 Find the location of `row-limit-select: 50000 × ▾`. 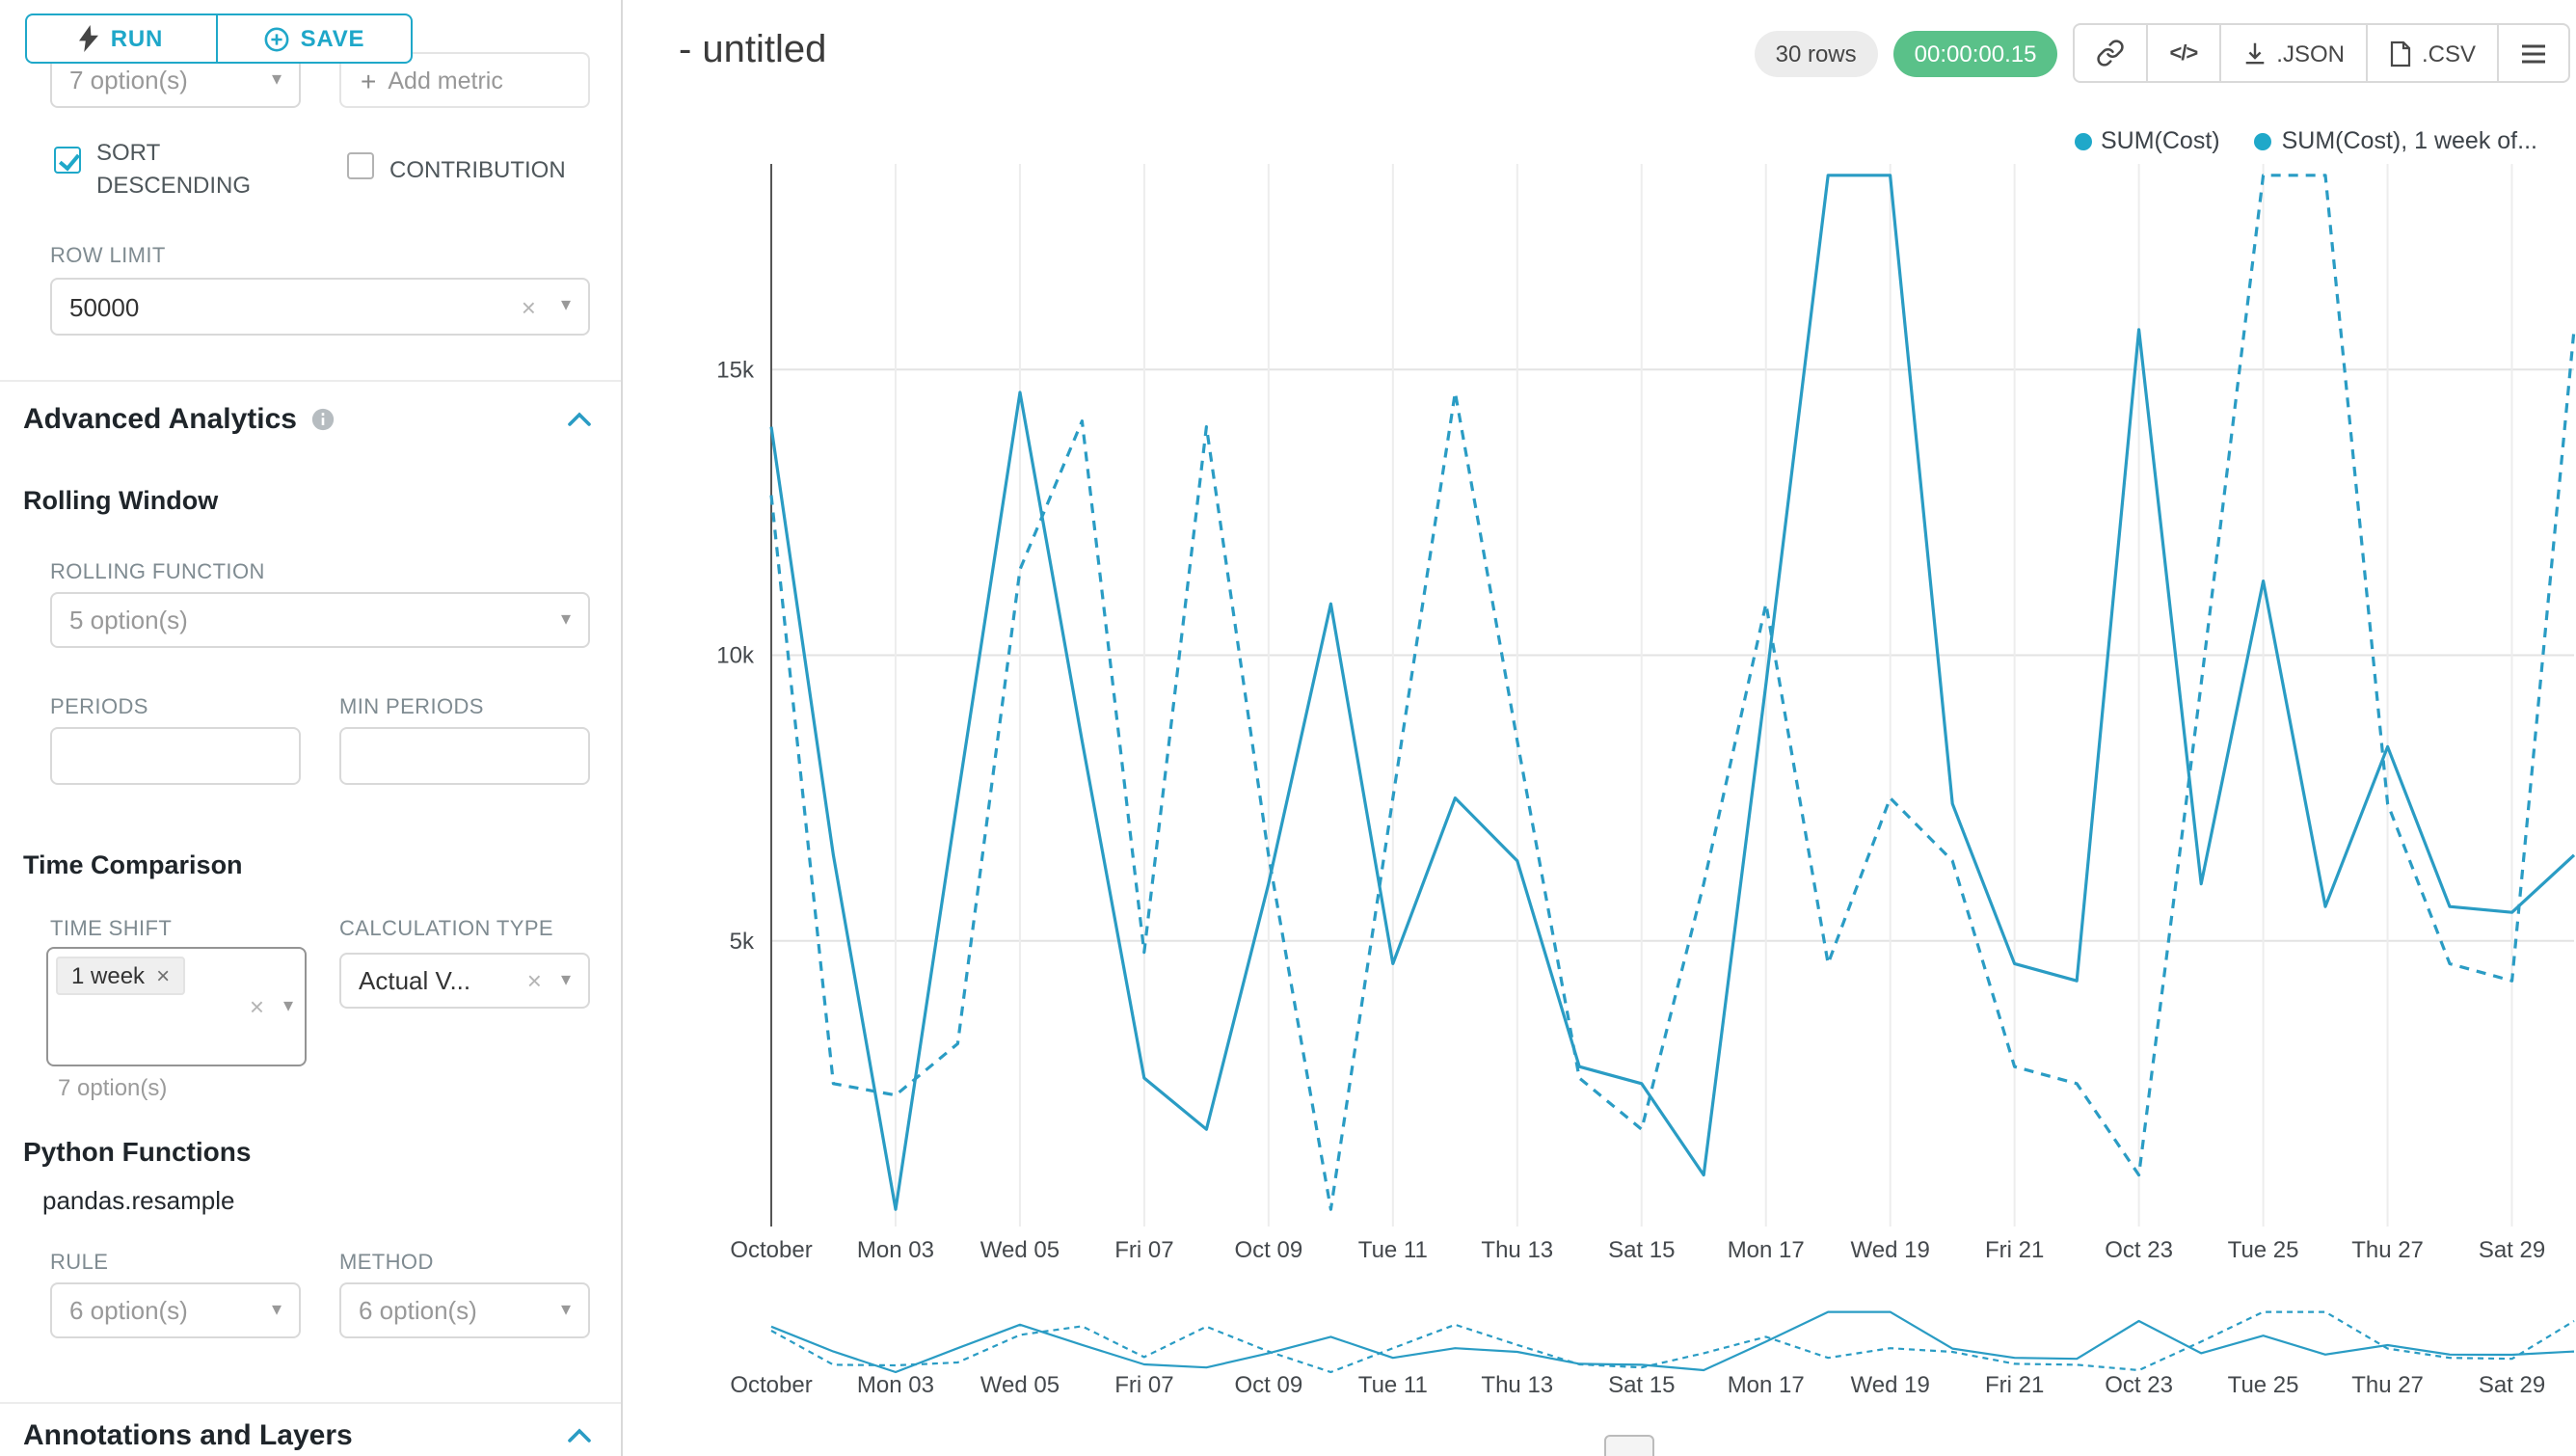

row-limit-select: 50000 × ▾ is located at coordinates (320, 307).